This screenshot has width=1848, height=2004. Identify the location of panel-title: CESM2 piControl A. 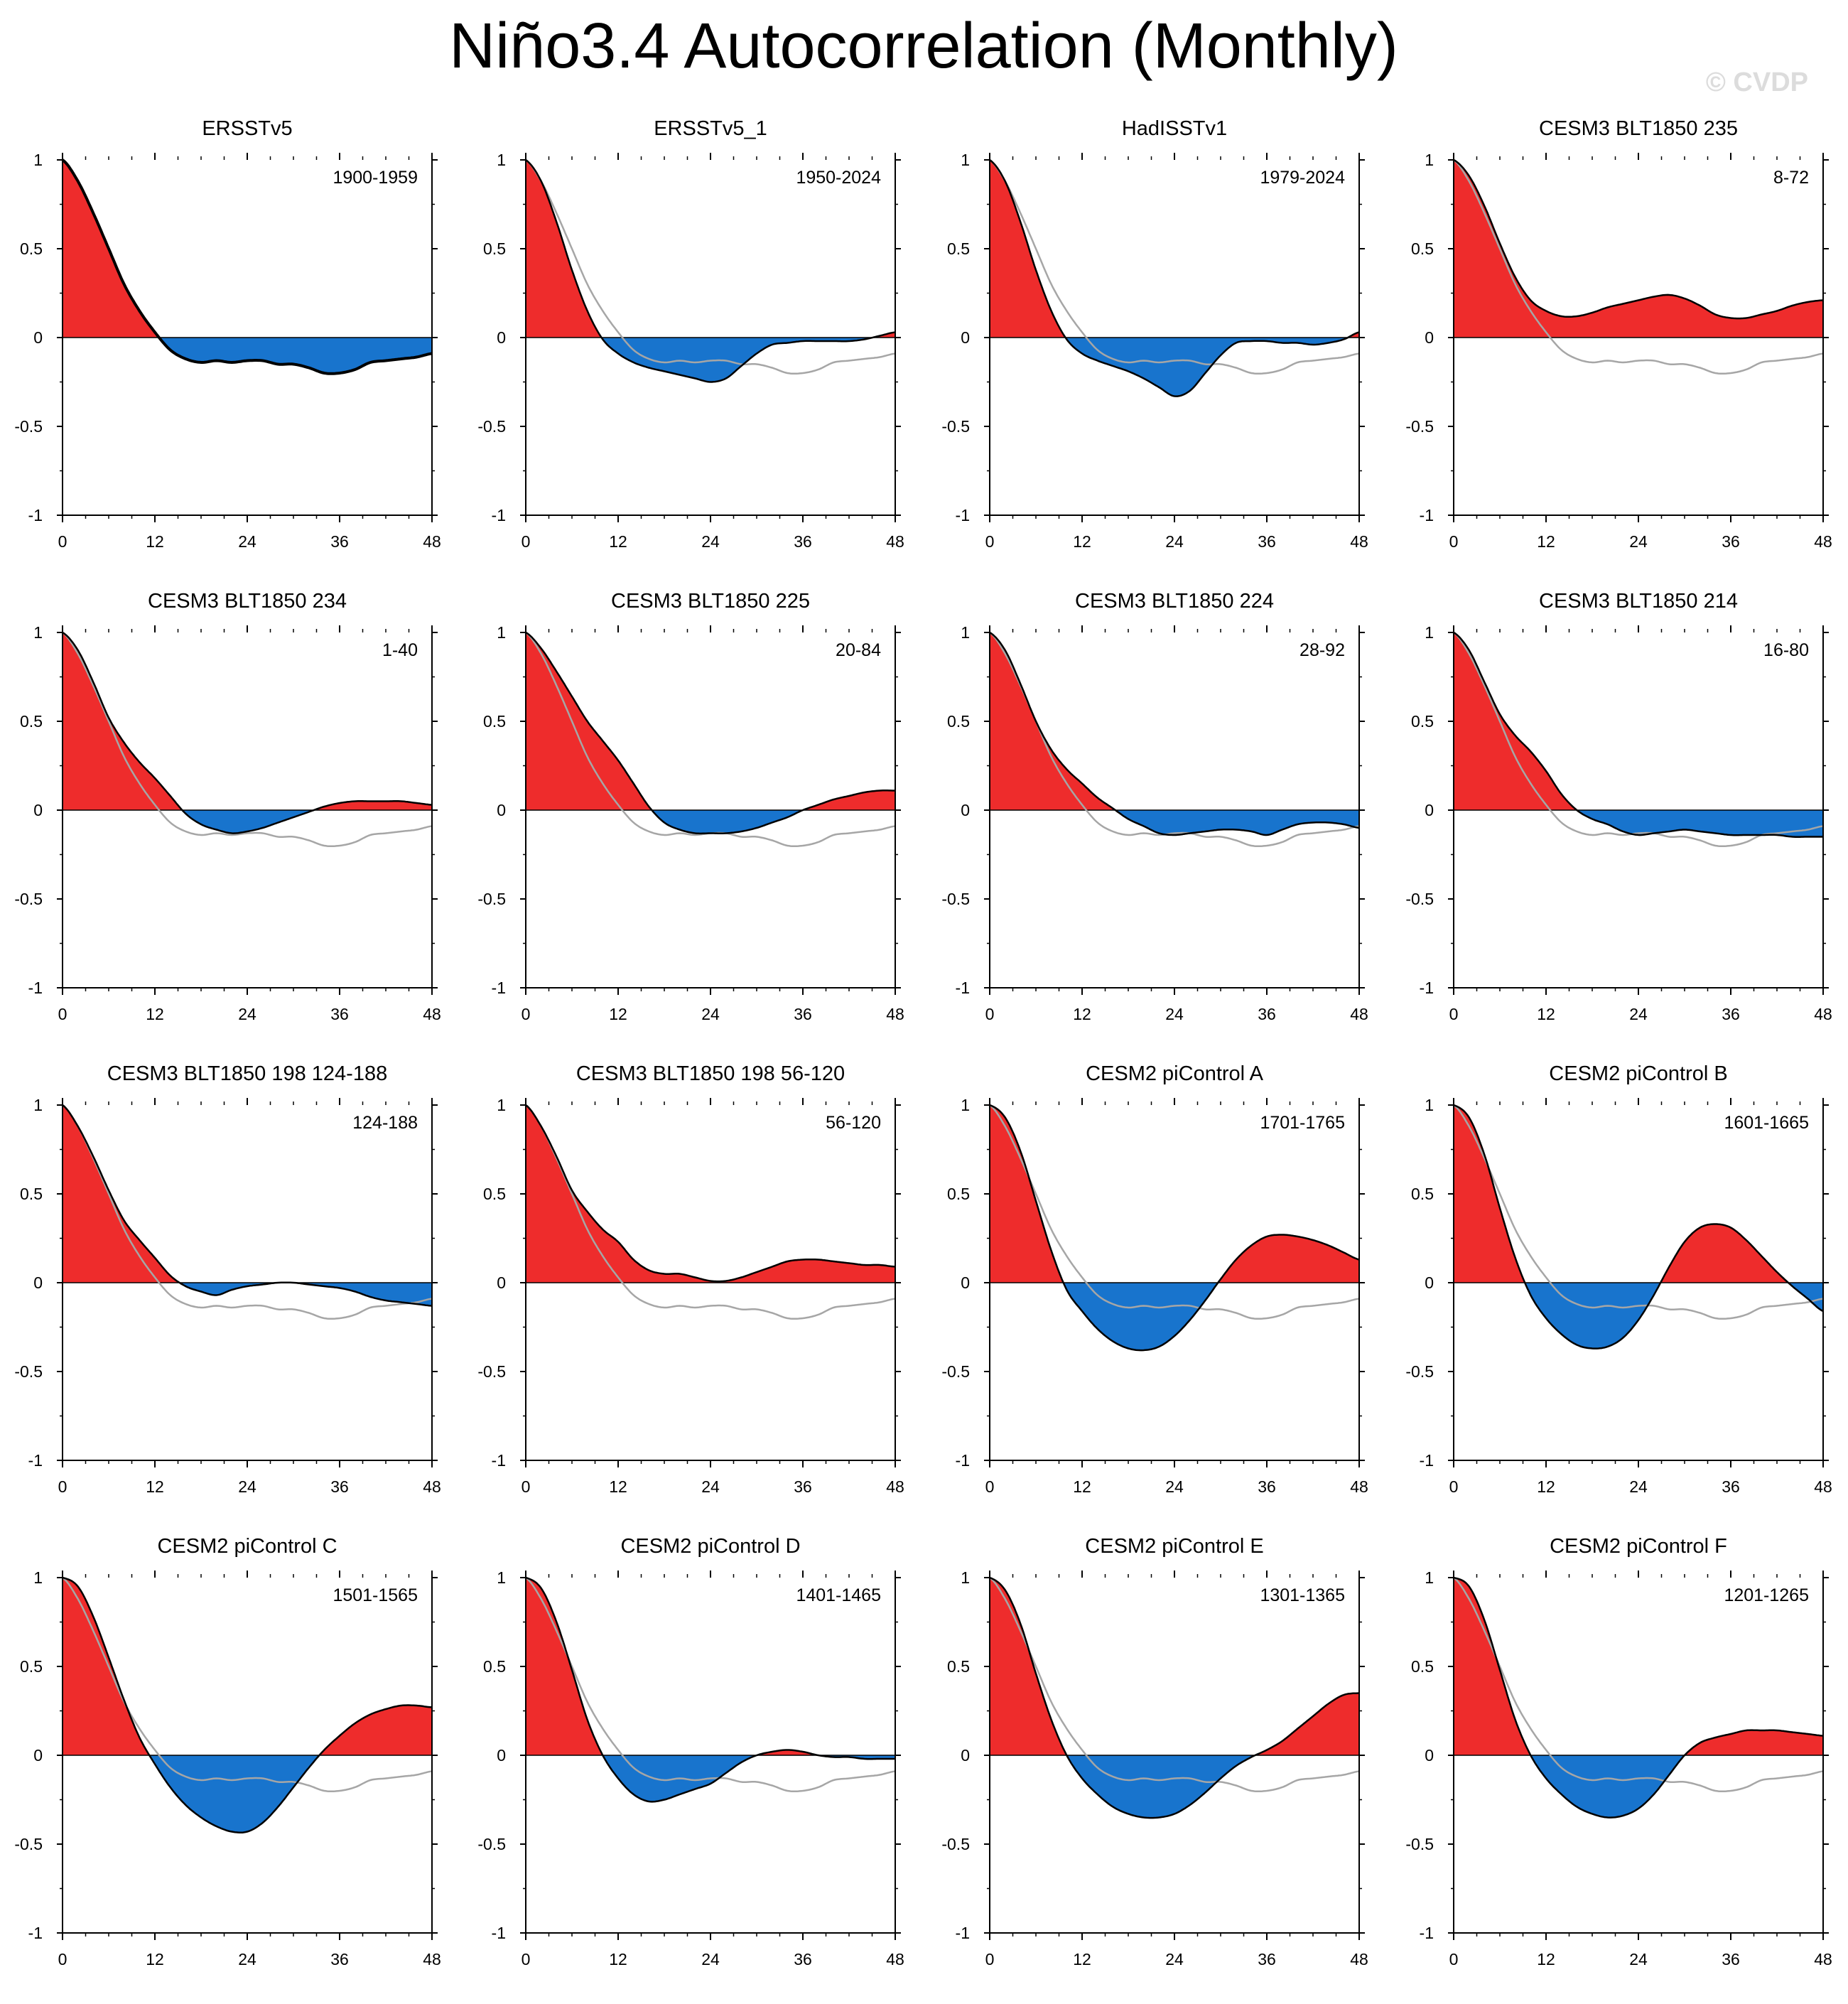
(1175, 1074).